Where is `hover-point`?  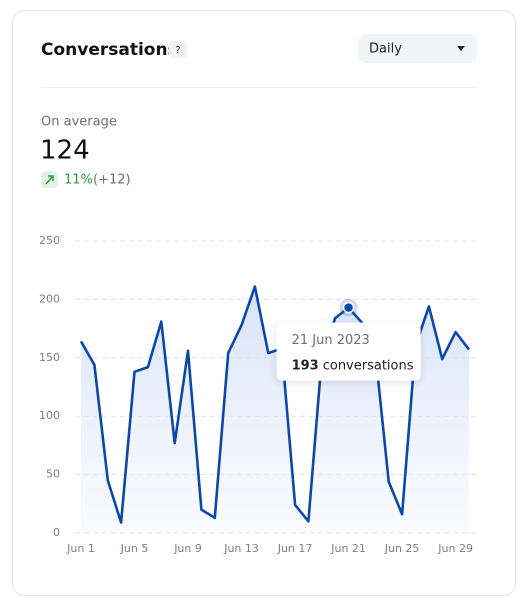
hover-point is located at coordinates (348, 307).